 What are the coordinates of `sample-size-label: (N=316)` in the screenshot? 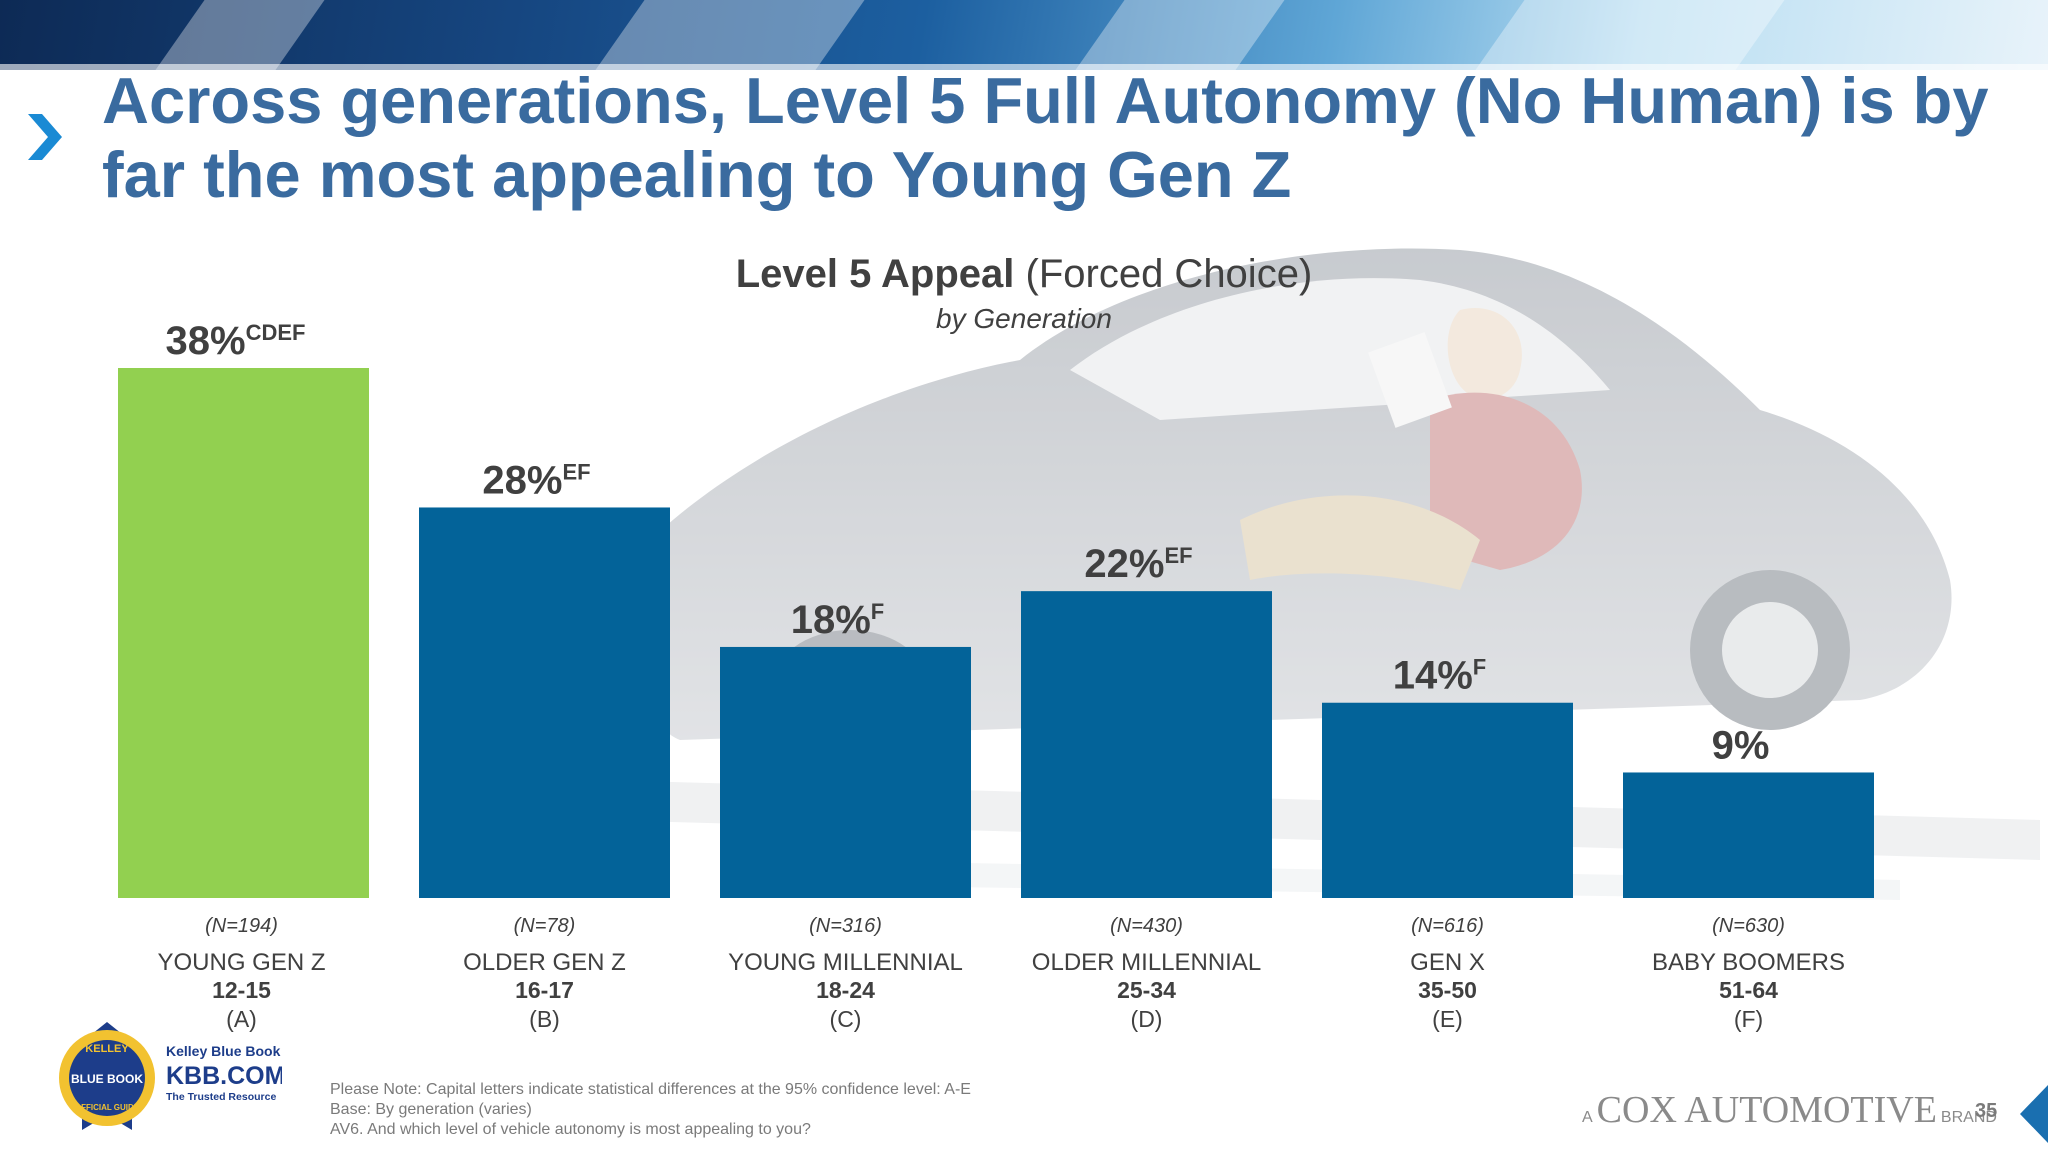 It's located at (845, 926).